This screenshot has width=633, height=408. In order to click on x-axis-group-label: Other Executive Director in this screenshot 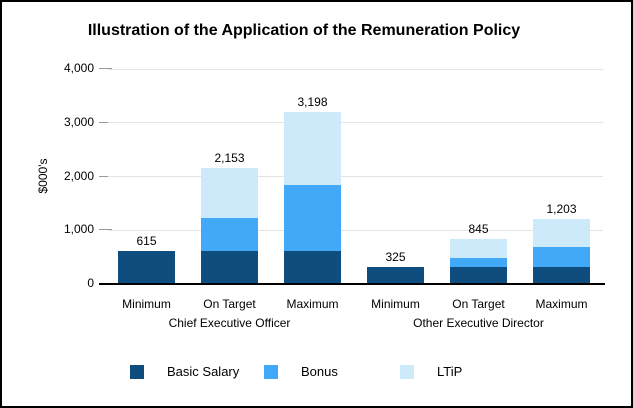, I will do `click(478, 323)`.